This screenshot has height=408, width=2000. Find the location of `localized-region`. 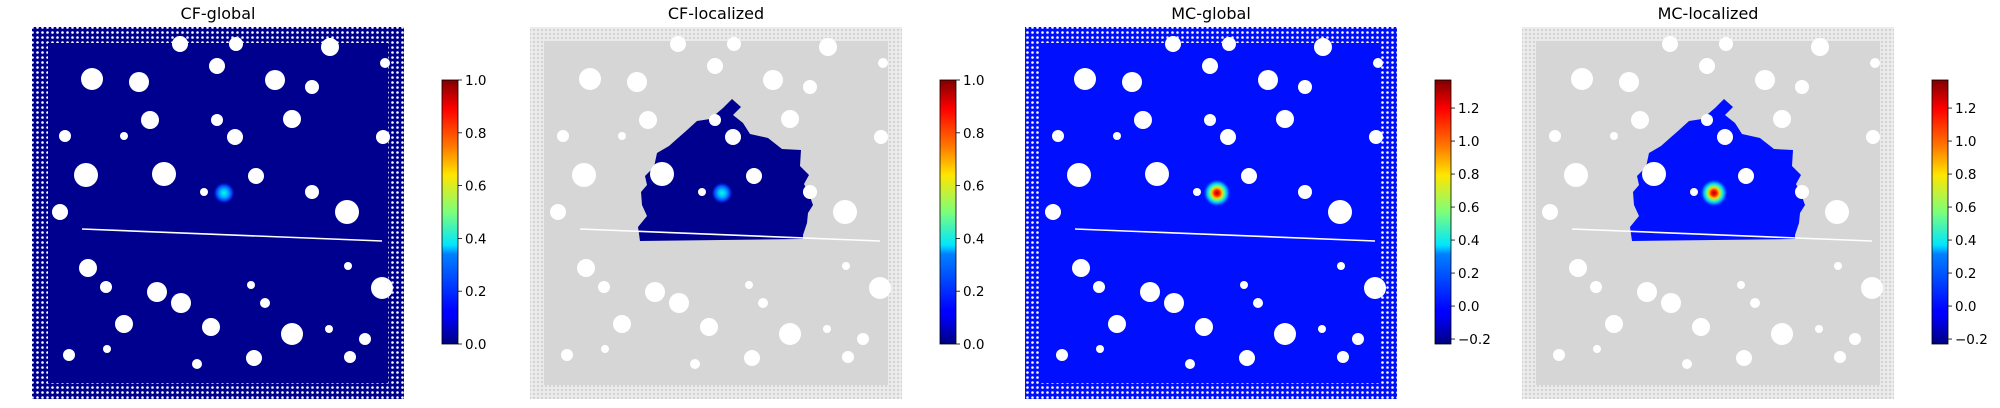

localized-region is located at coordinates (725, 170).